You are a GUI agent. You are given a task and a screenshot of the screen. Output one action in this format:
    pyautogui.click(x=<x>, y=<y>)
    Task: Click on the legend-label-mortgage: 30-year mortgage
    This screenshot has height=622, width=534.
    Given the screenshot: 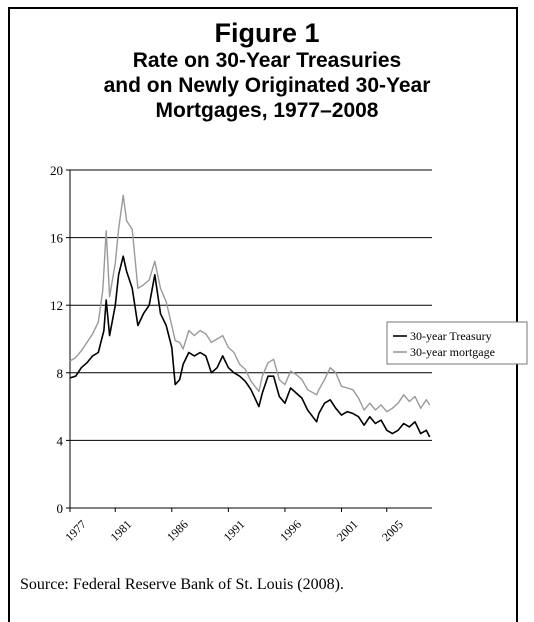 What is the action you would take?
    pyautogui.click(x=452, y=352)
    